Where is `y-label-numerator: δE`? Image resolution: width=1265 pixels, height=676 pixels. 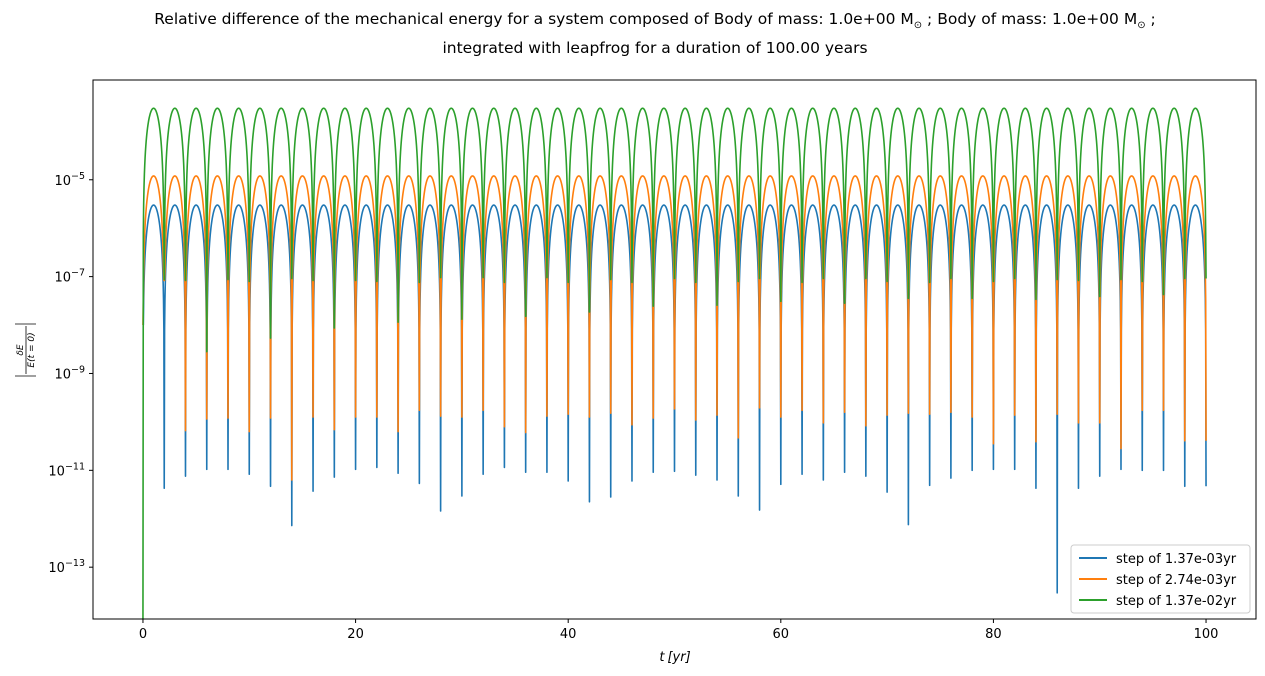 y-label-numerator: δE is located at coordinates (21, 350).